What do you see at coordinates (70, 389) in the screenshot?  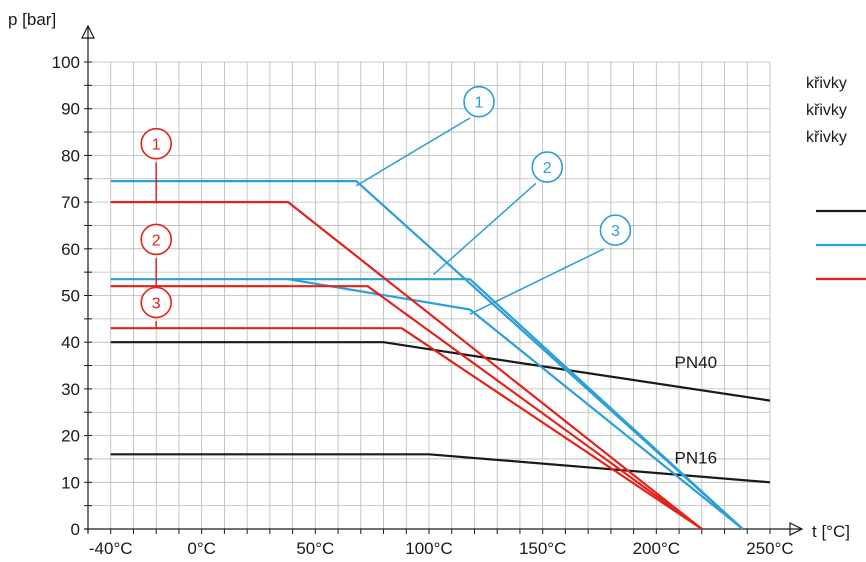 I see `y-tick-label: 30` at bounding box center [70, 389].